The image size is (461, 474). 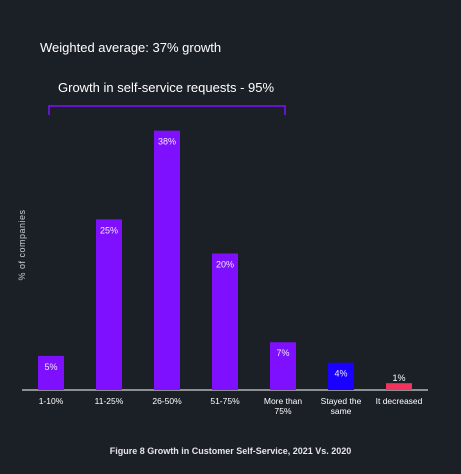 I want to click on value-label-1: 5%, so click(x=50, y=367).